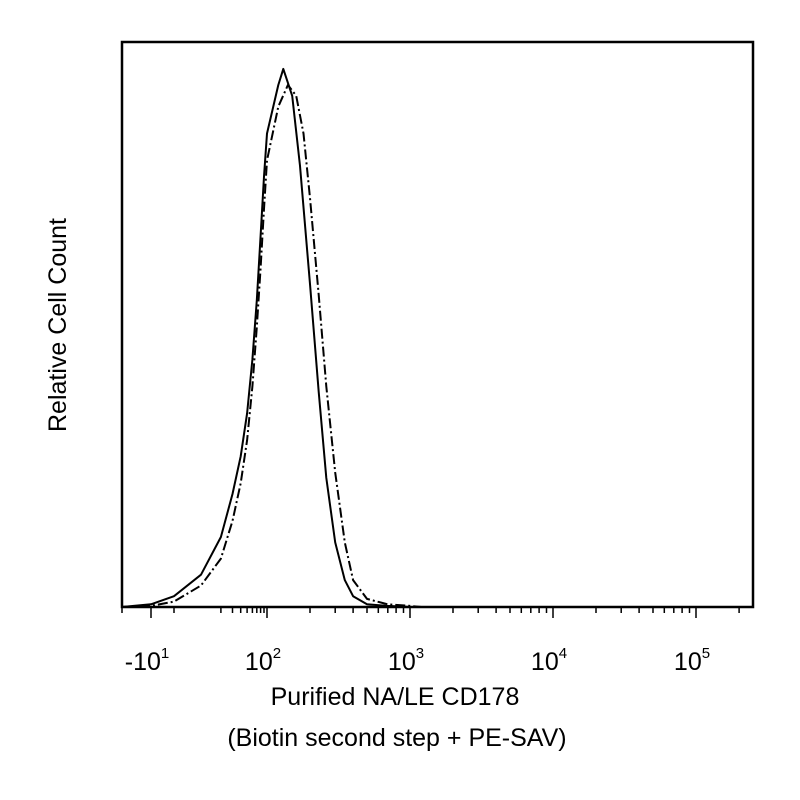  I want to click on y-axis-title: Relative Cell Count, so click(58, 325).